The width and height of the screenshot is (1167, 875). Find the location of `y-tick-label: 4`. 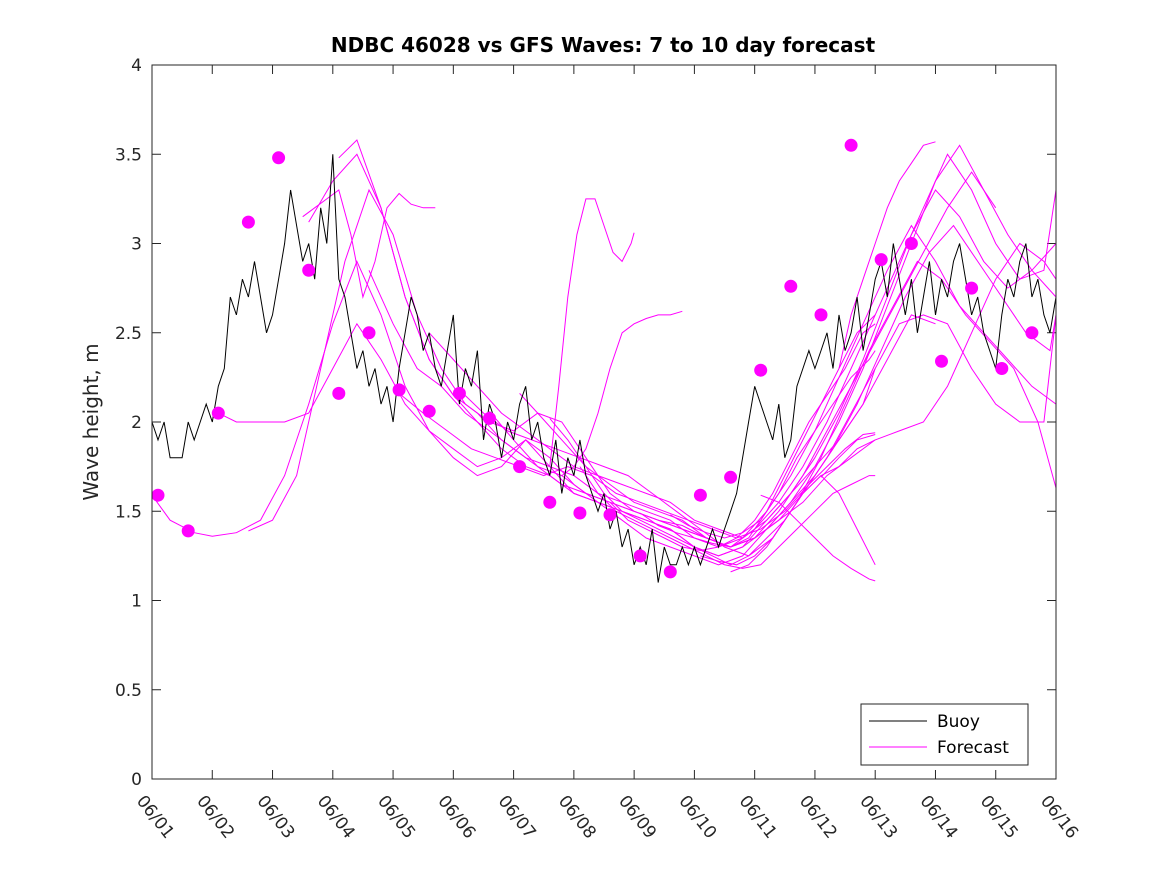

y-tick-label: 4 is located at coordinates (136, 66).